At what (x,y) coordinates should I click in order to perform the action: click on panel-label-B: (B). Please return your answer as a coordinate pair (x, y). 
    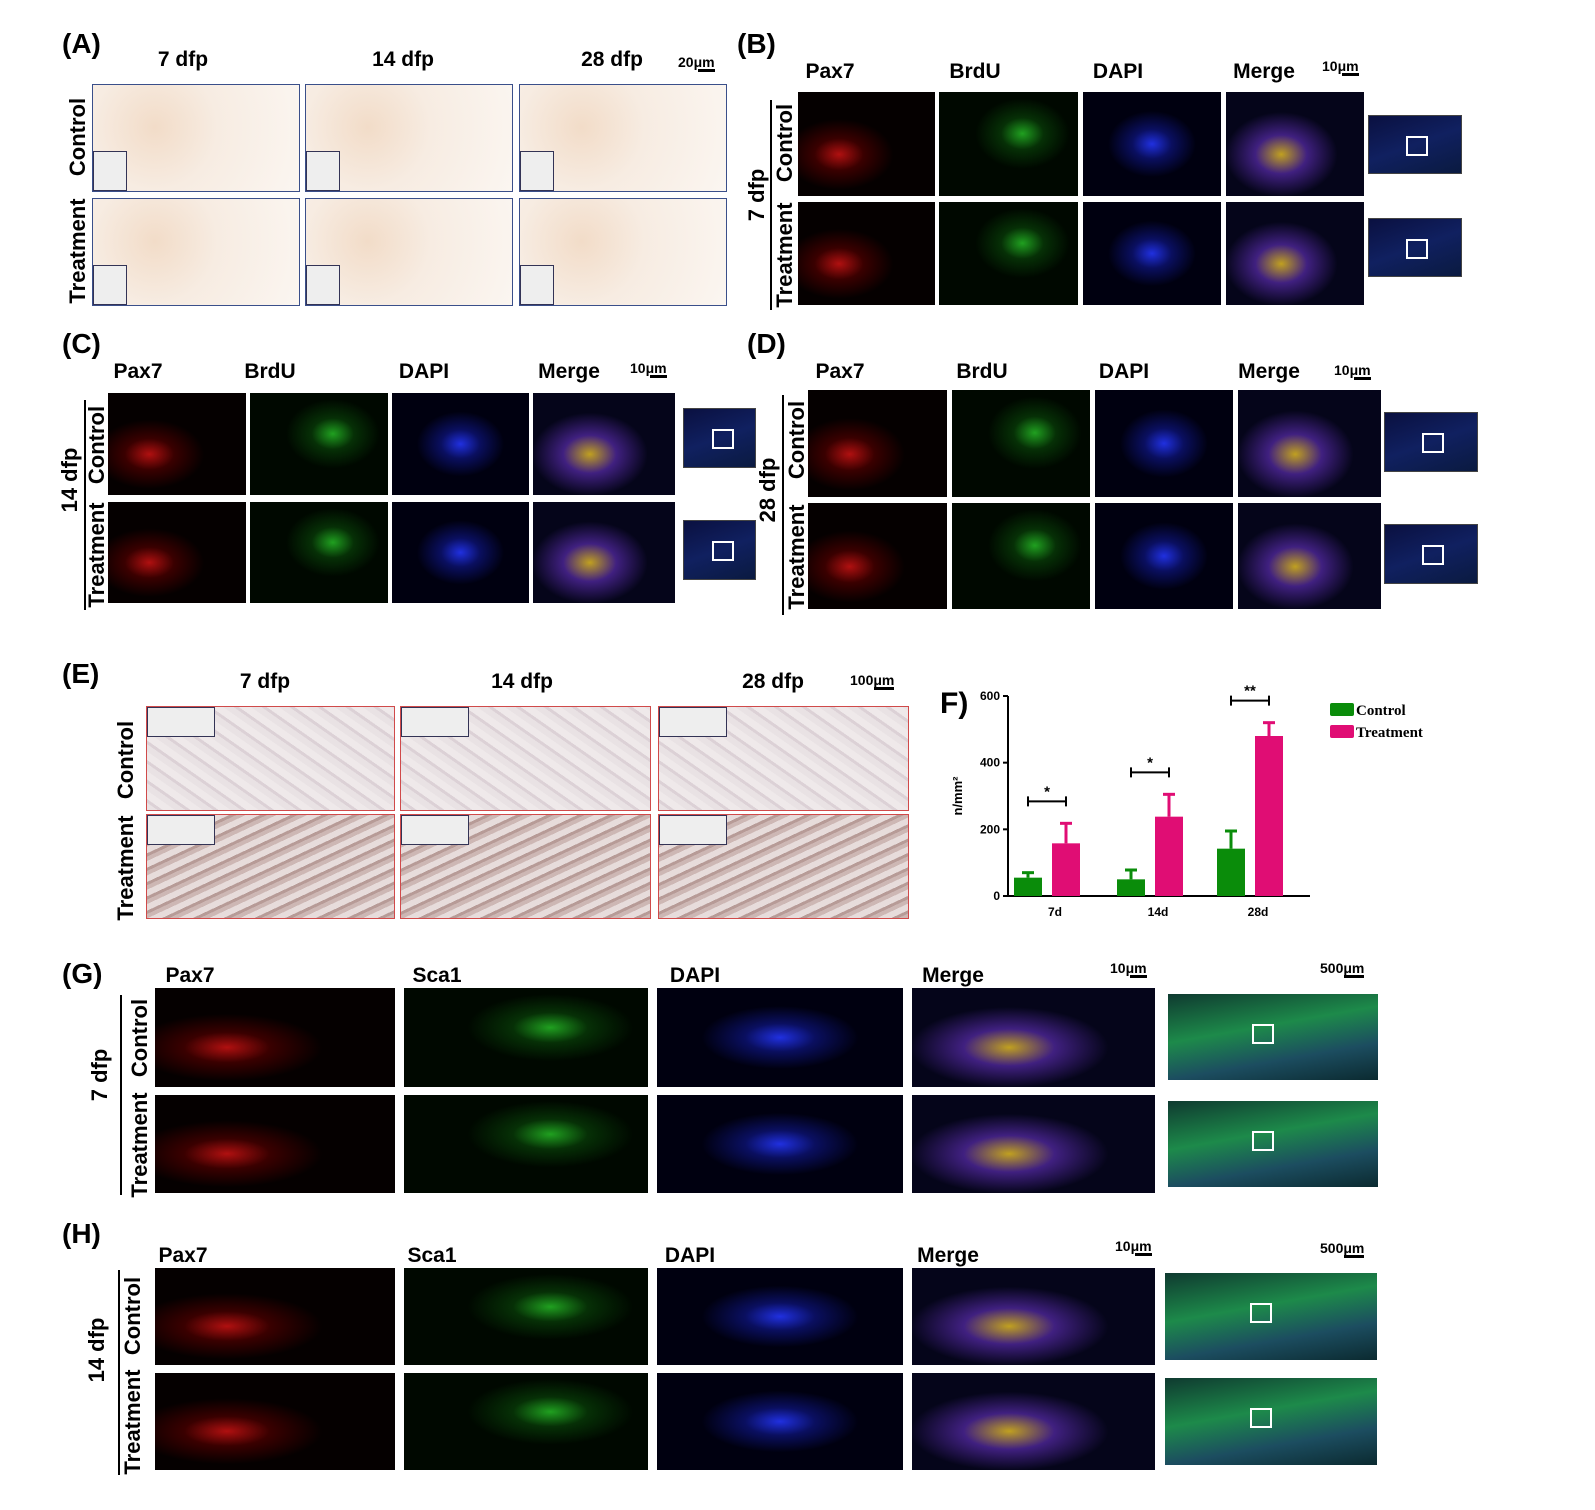
    Looking at the image, I should click on (756, 43).